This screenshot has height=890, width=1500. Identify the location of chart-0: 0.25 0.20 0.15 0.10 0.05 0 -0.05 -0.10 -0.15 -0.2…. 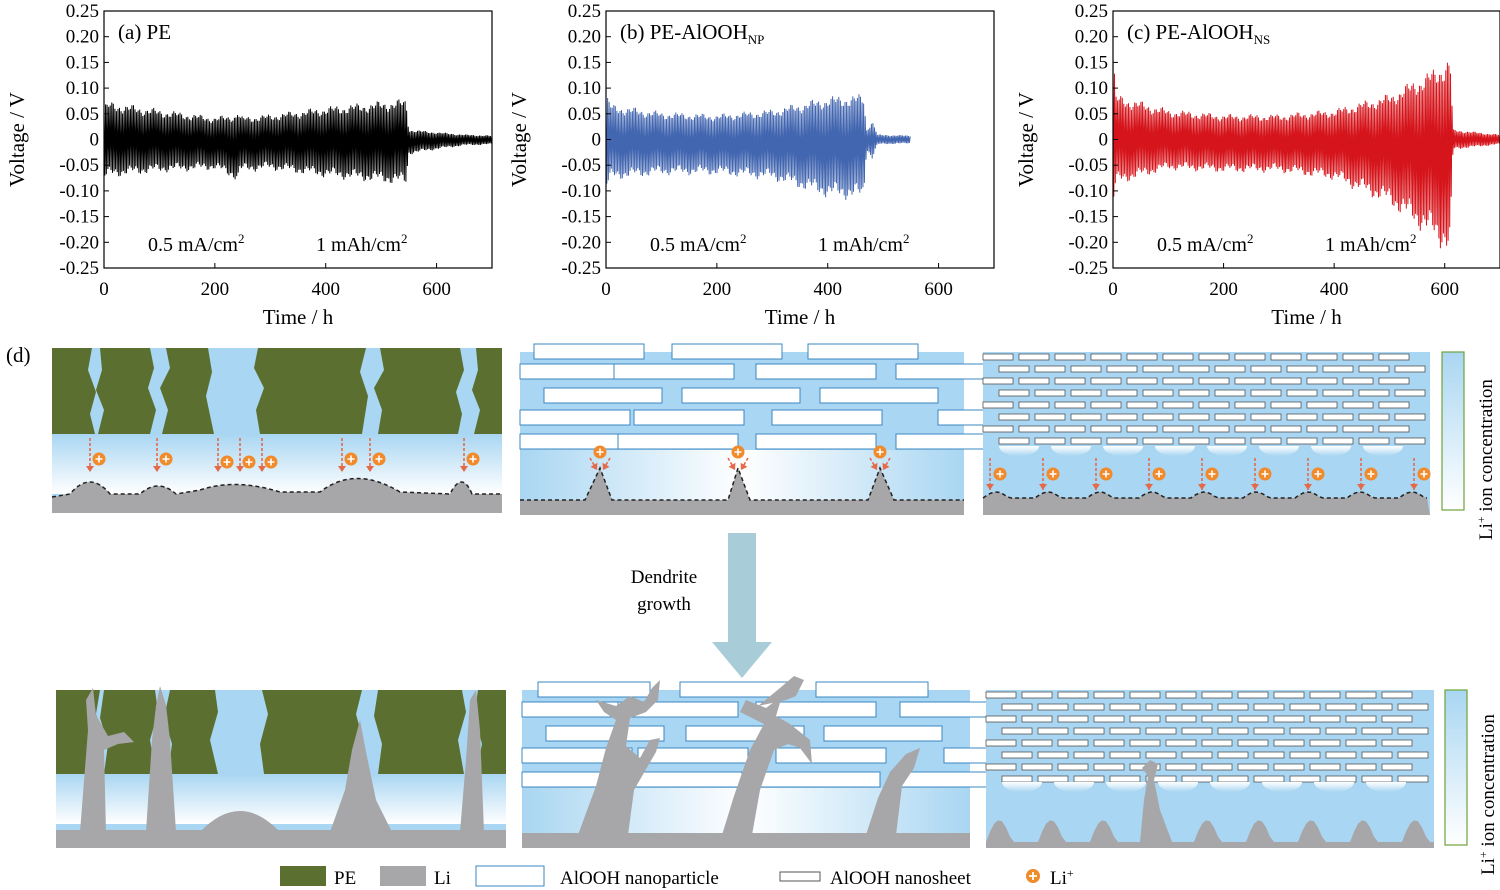
(249, 165).